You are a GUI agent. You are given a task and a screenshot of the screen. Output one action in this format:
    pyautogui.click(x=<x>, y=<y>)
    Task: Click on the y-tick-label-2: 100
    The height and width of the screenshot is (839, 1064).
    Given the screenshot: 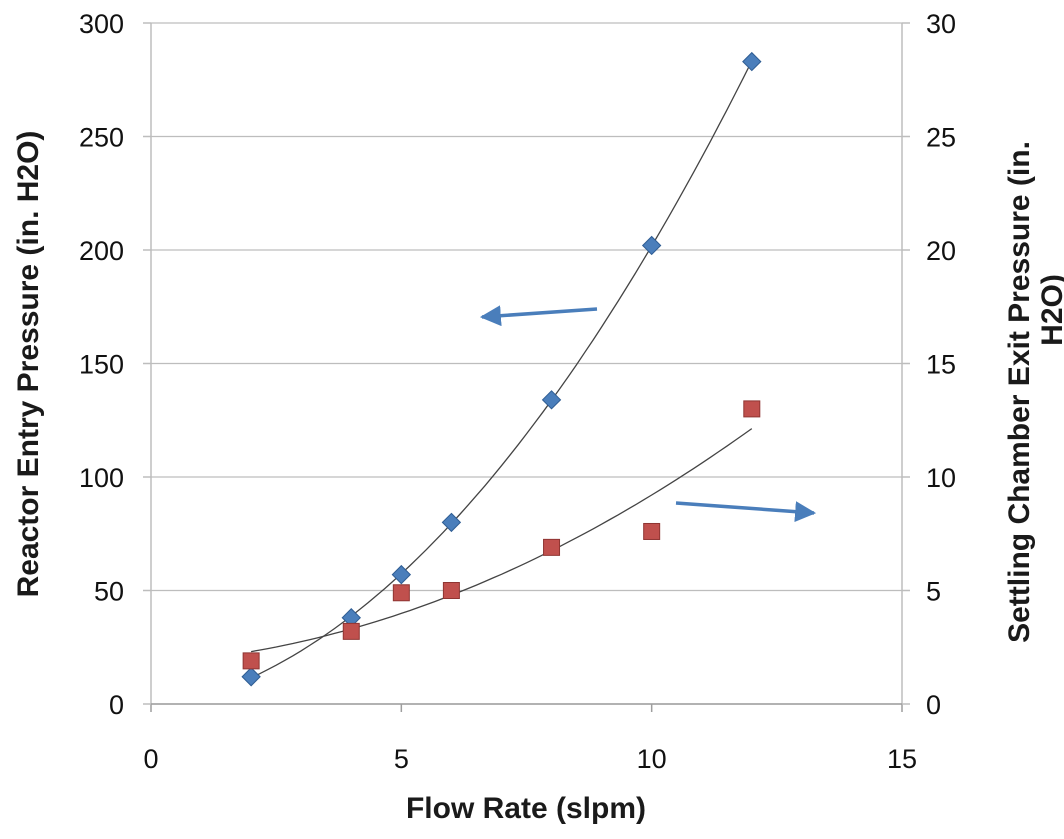 What is the action you would take?
    pyautogui.click(x=101, y=478)
    